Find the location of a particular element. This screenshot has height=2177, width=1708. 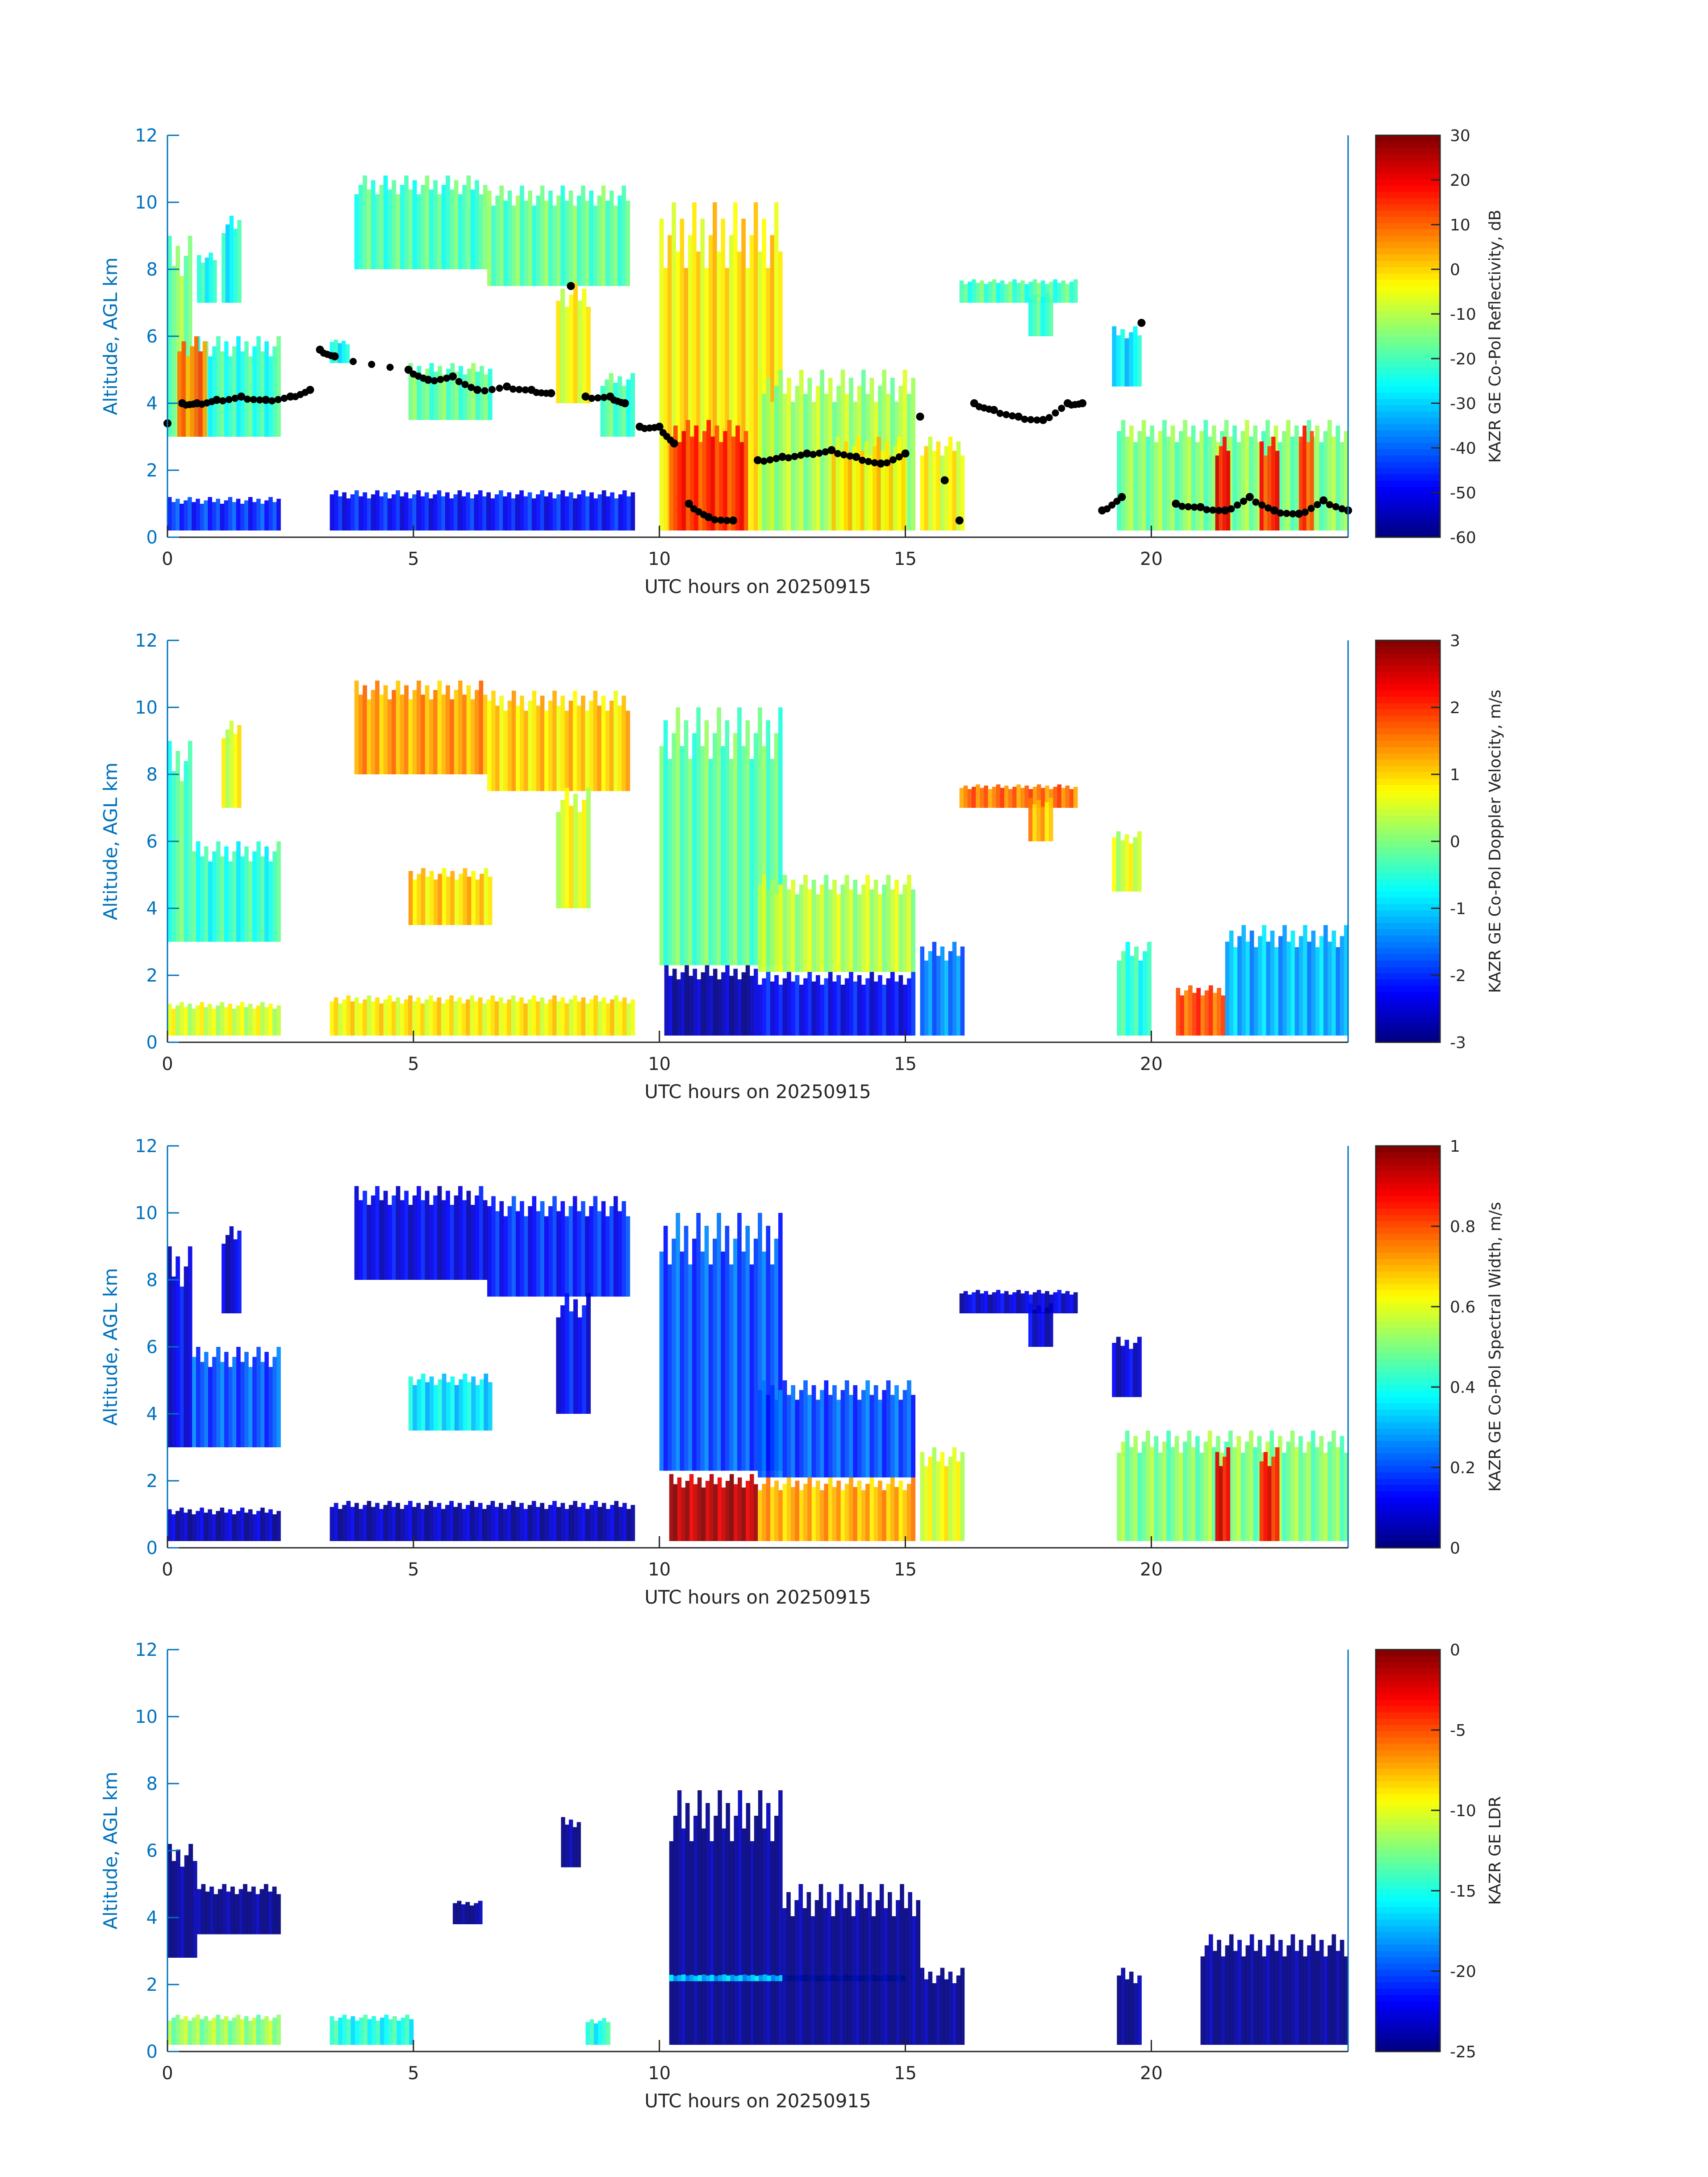

colorbar-tick-label: -10 is located at coordinates (1463, 1811).